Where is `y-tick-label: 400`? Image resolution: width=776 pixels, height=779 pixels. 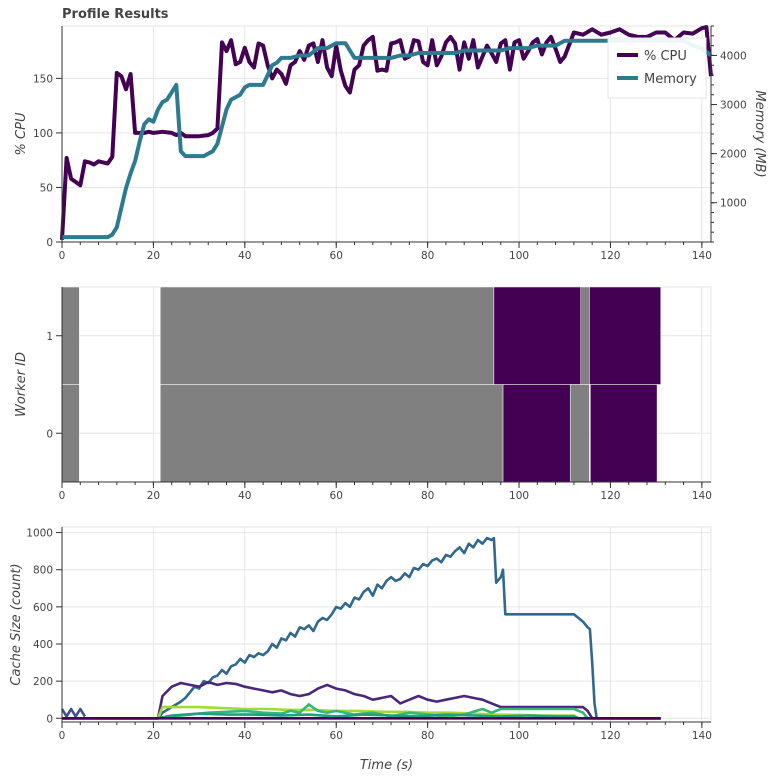 y-tick-label: 400 is located at coordinates (43, 645).